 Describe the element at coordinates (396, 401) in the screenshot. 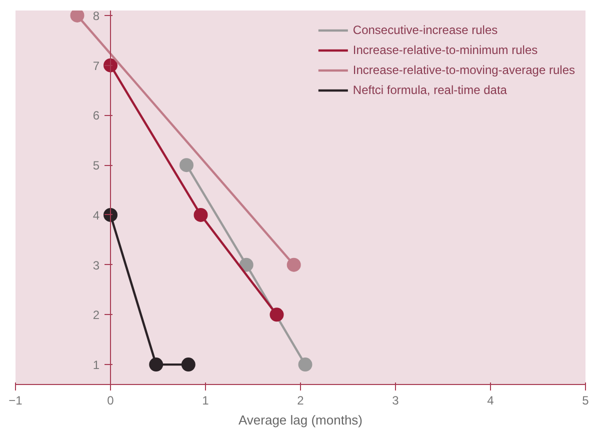

I see `x-tick-label: 3` at that location.